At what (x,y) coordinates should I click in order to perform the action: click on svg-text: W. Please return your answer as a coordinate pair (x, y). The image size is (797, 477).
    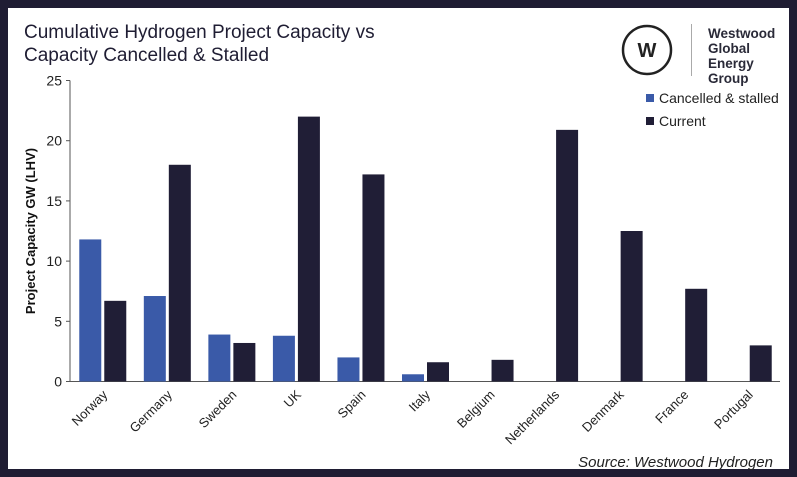
    Looking at the image, I should click on (647, 51).